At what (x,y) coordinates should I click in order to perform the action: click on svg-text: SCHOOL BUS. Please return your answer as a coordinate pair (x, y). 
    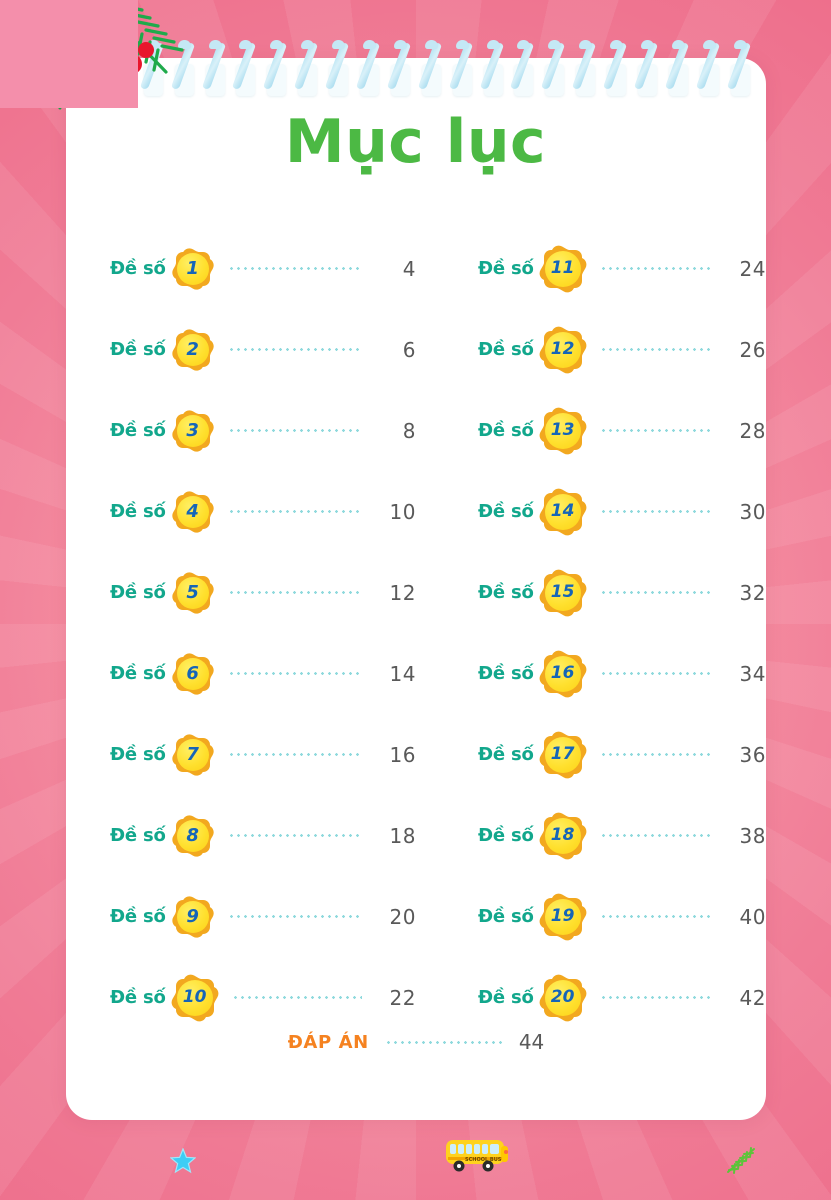
    Looking at the image, I should click on (483, 1160).